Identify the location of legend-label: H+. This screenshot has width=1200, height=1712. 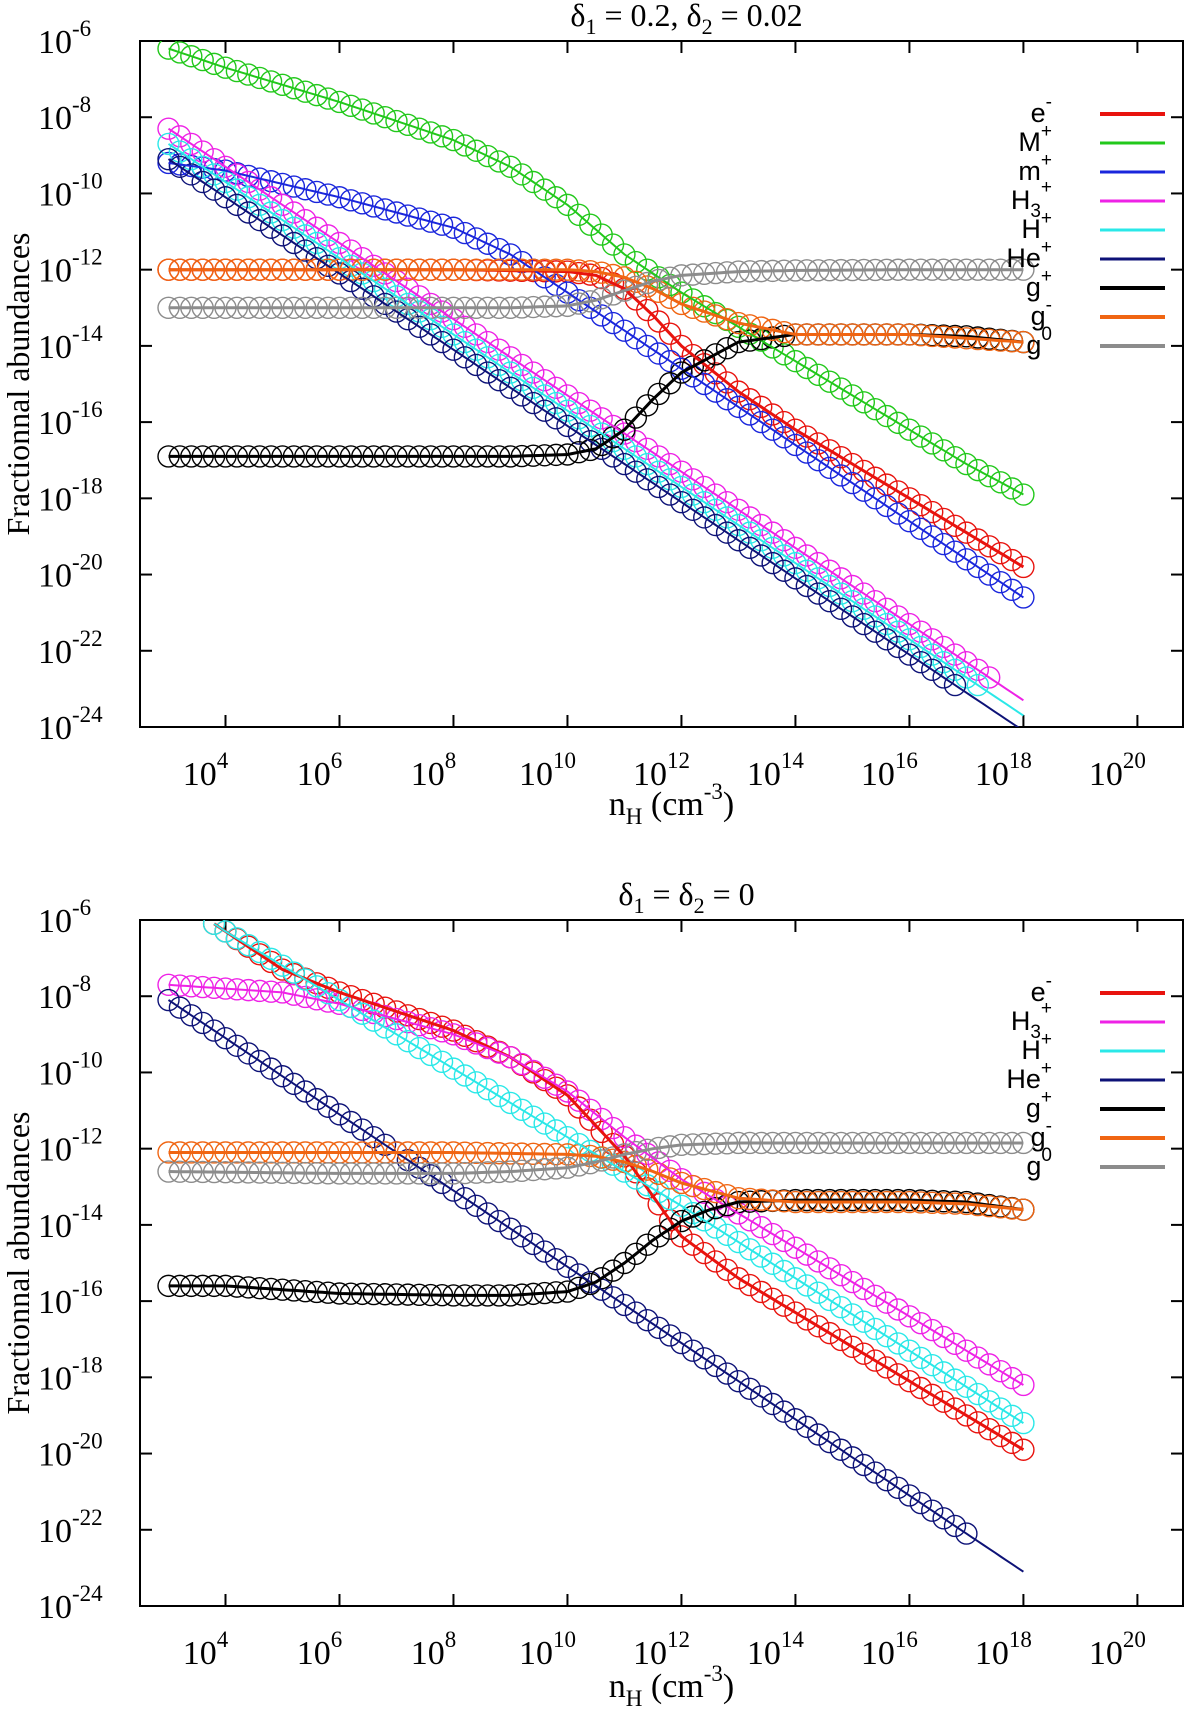
(1036, 1047).